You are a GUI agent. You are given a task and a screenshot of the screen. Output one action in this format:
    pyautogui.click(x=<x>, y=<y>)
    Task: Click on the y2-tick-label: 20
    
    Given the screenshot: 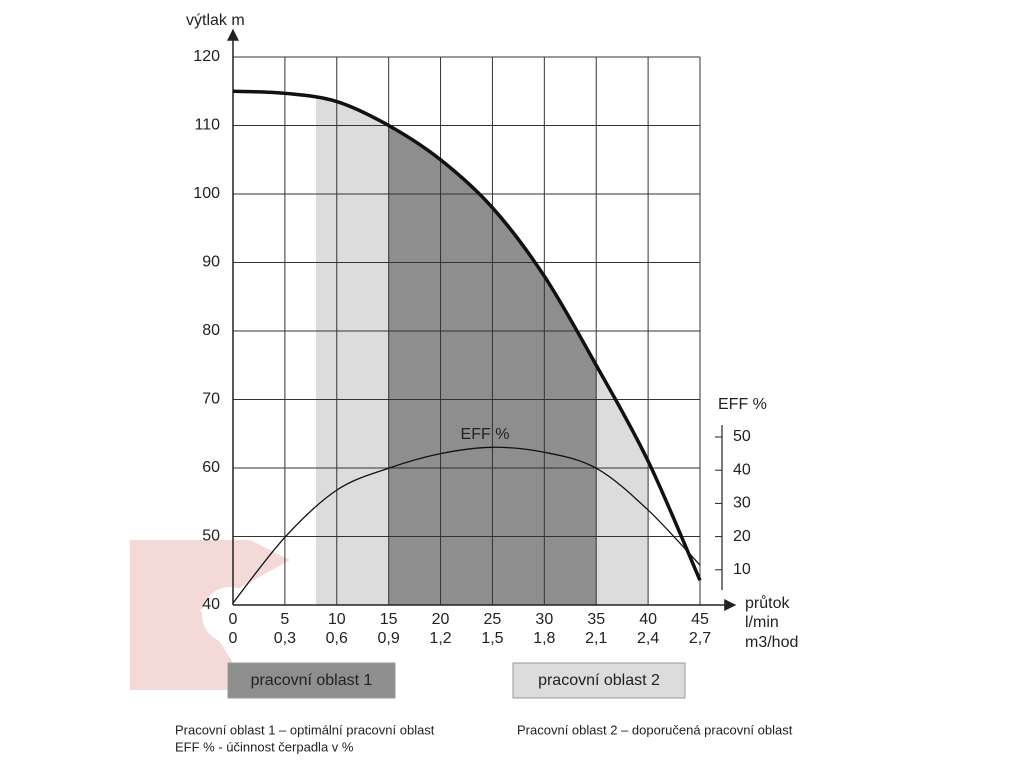 What is the action you would take?
    pyautogui.click(x=742, y=536)
    